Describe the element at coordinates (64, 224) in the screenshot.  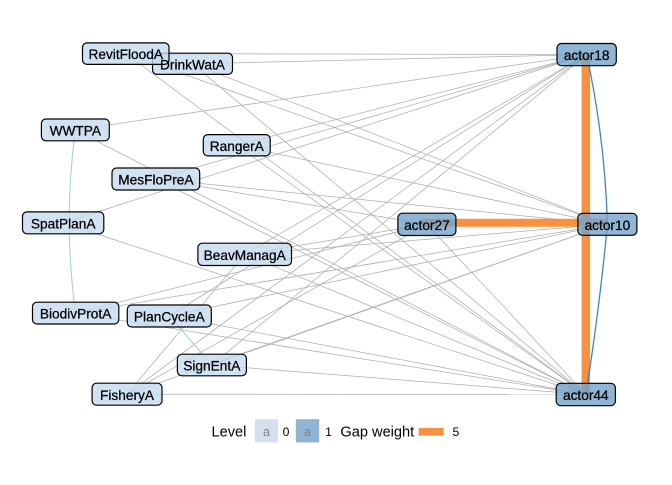
I see `svg-text: SpatPlanA` at that location.